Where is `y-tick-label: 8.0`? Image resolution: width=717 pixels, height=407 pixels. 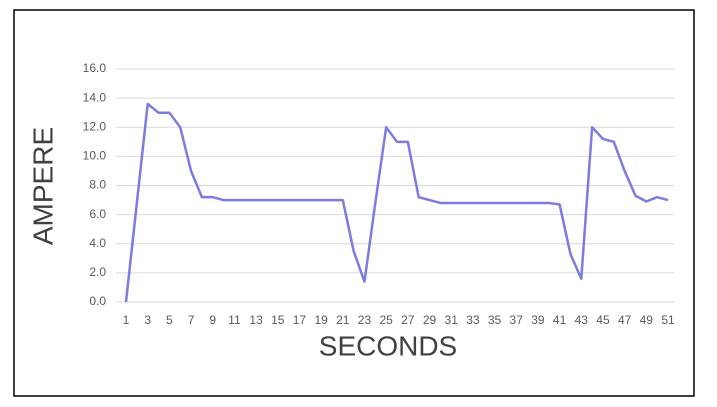 y-tick-label: 8.0 is located at coordinates (97, 185).